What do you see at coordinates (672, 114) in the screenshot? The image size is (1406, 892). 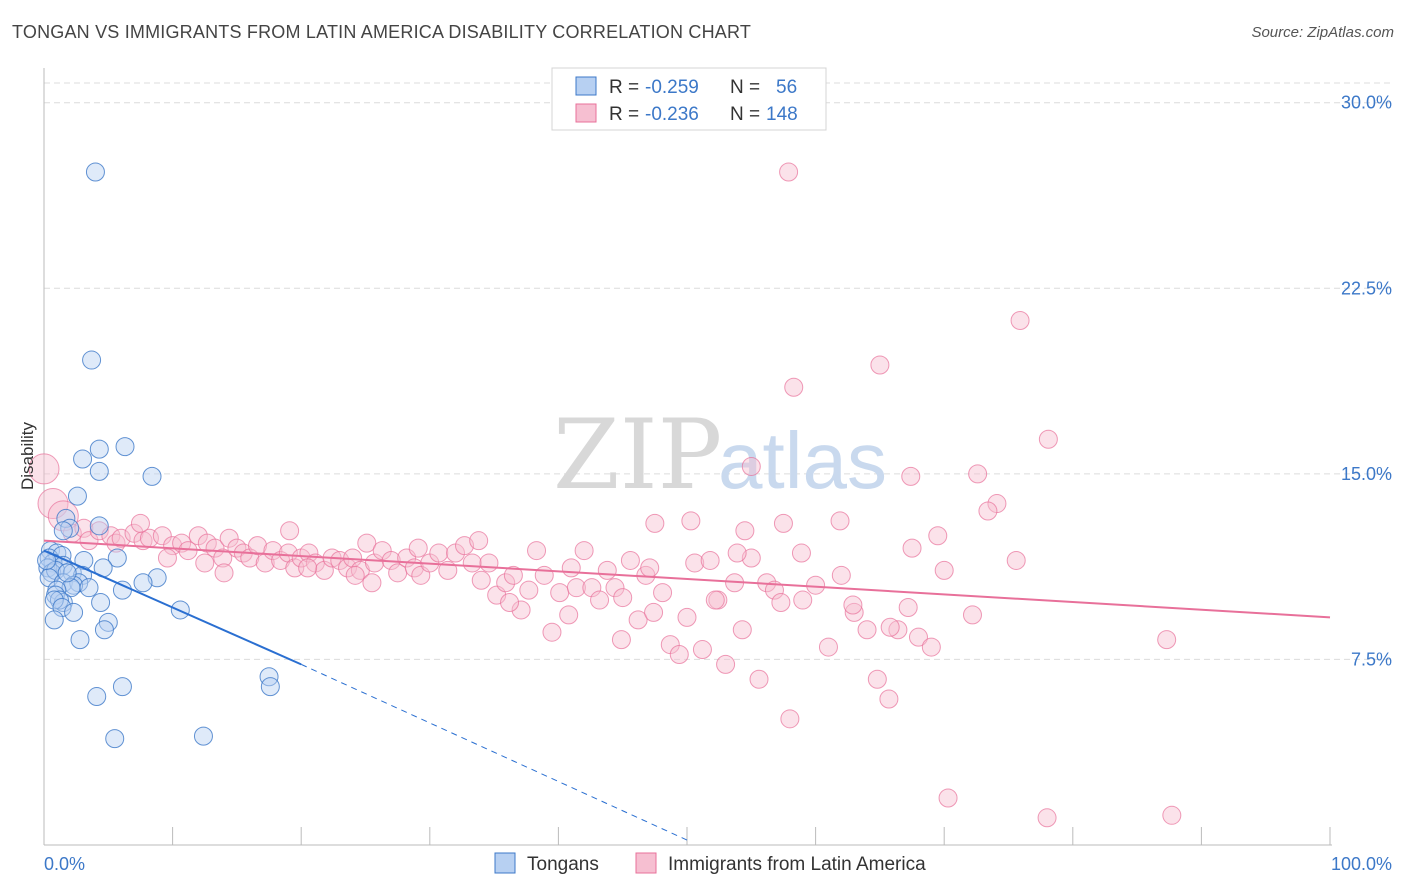 I see `legend-r-value-2: -0.236` at bounding box center [672, 114].